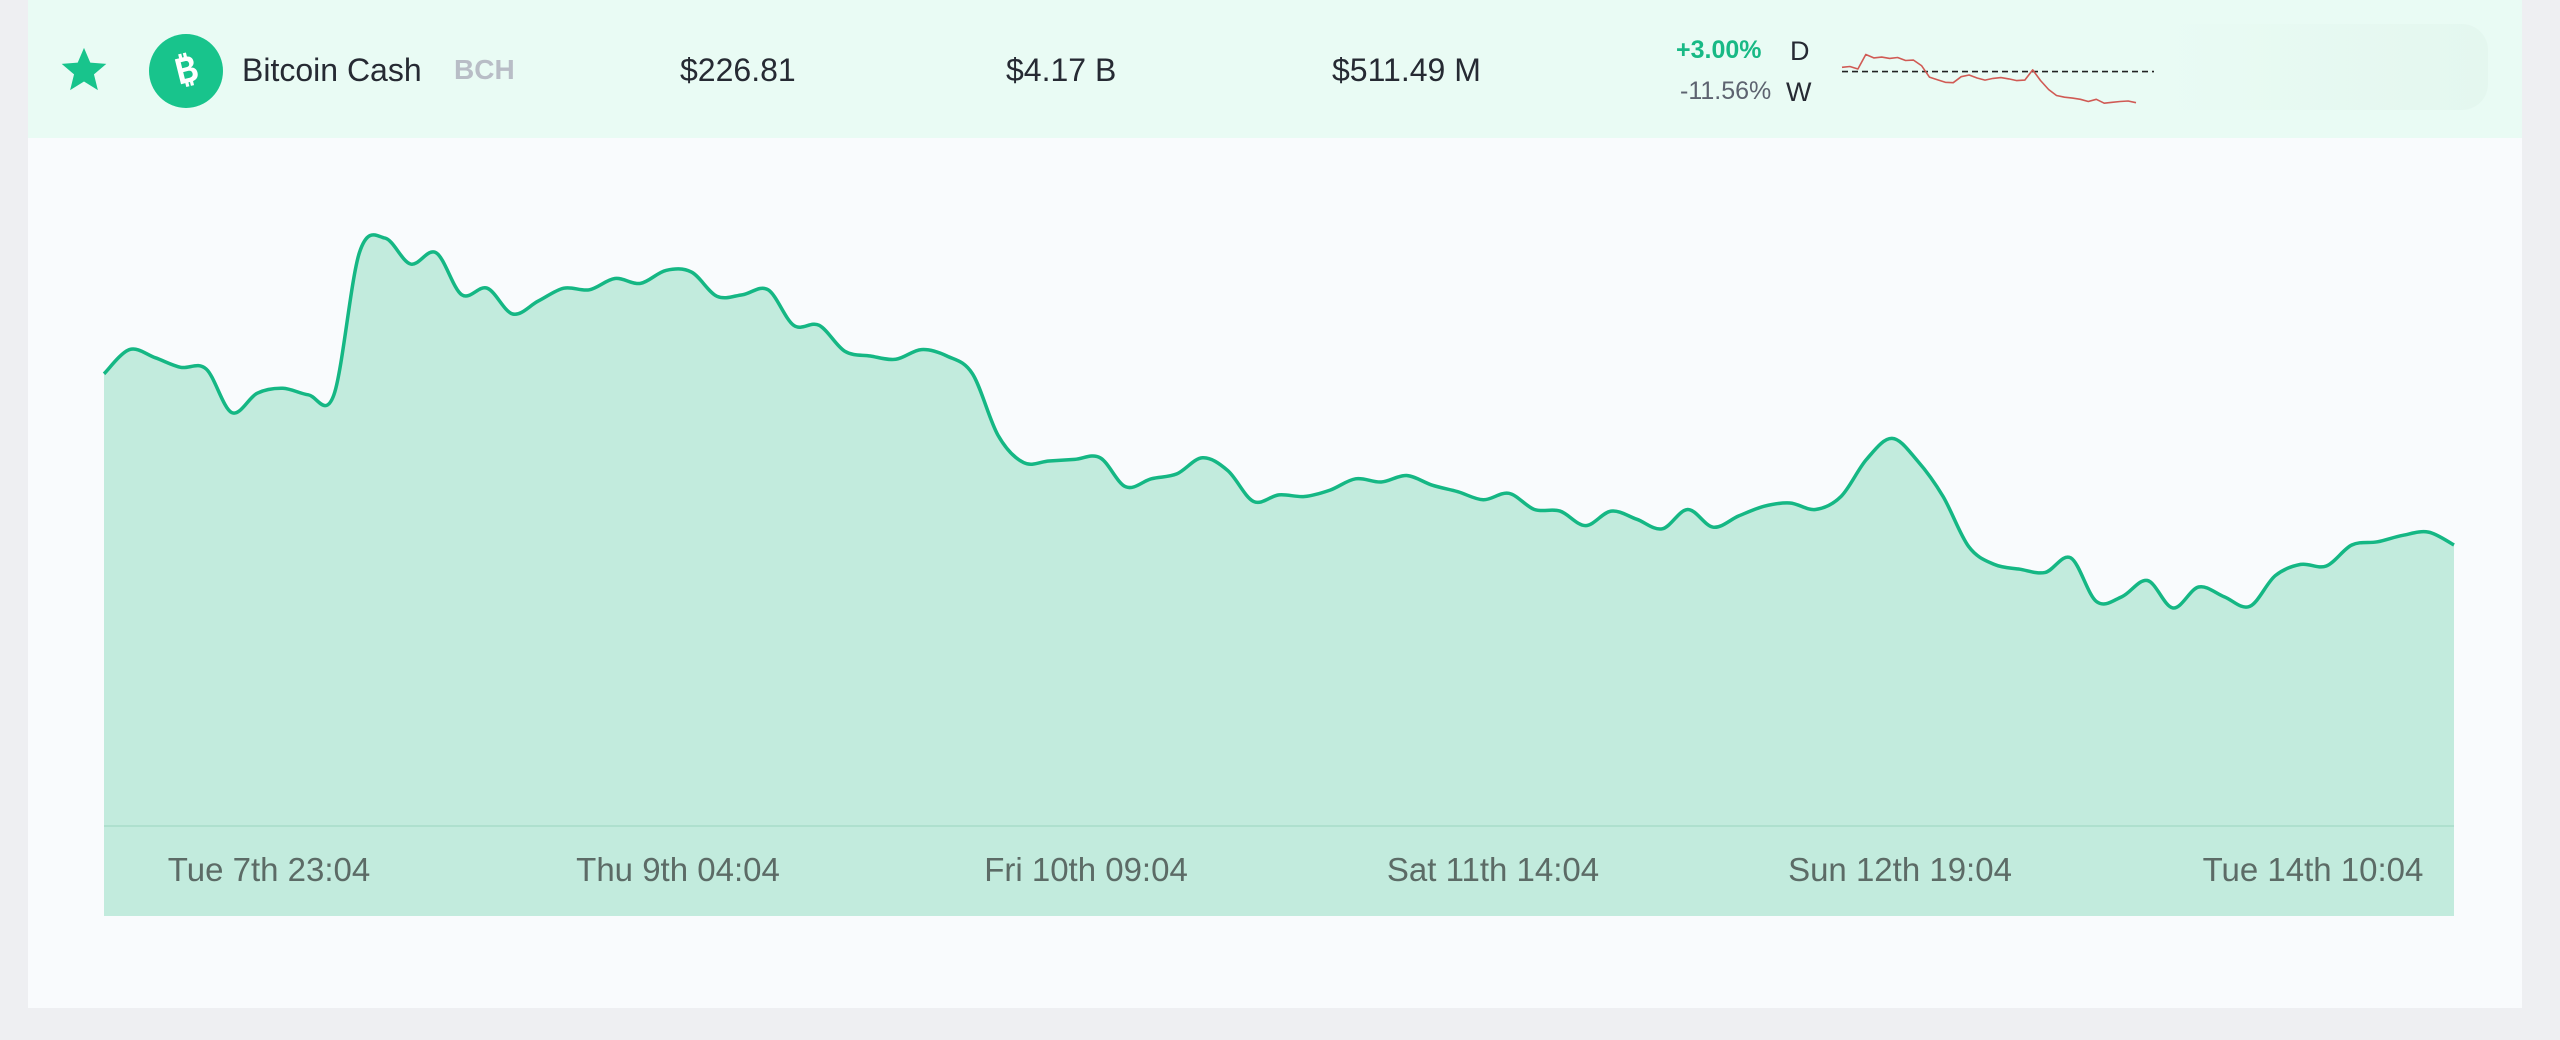 This screenshot has height=1040, width=2560. Describe the element at coordinates (2313, 869) in the screenshot. I see `x-tick-label: Tue 14th 10:04` at that location.